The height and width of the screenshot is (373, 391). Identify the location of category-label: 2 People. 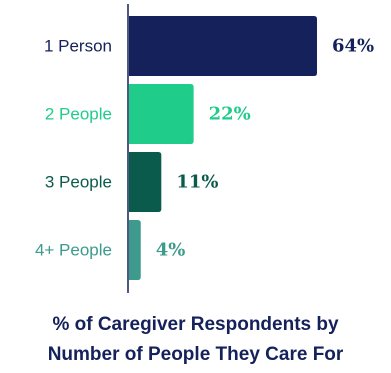
(78, 114).